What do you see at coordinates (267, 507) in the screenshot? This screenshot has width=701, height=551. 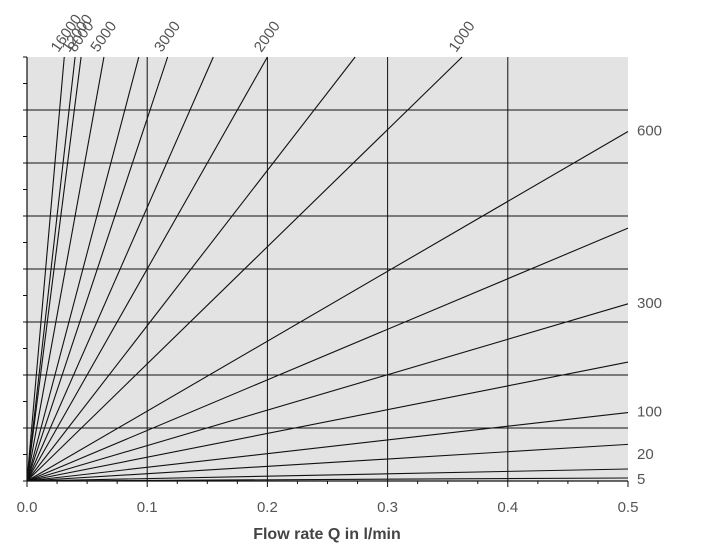 I see `x-tick-label: 0.2` at bounding box center [267, 507].